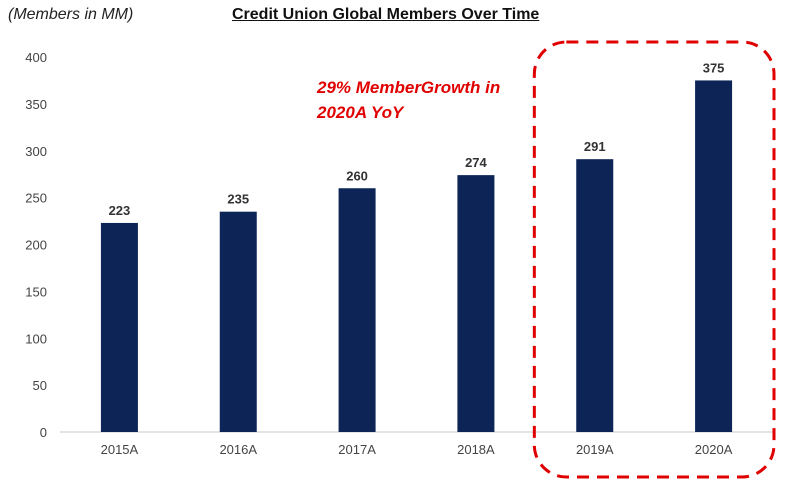 Image resolution: width=785 pixels, height=490 pixels. Describe the element at coordinates (476, 449) in the screenshot. I see `x-tick-label: 2018A` at that location.